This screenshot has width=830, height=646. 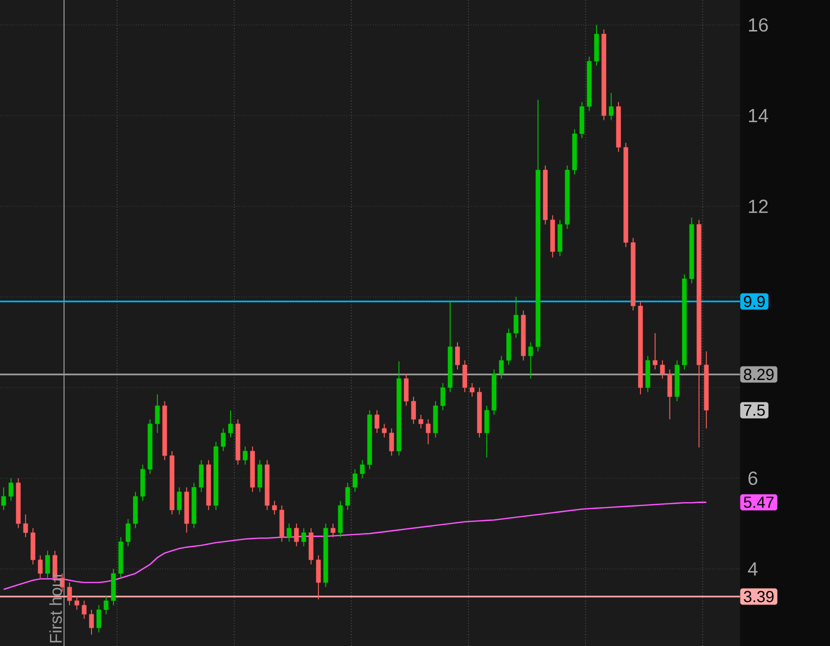 I want to click on y-tick-label: 12, so click(x=758, y=206).